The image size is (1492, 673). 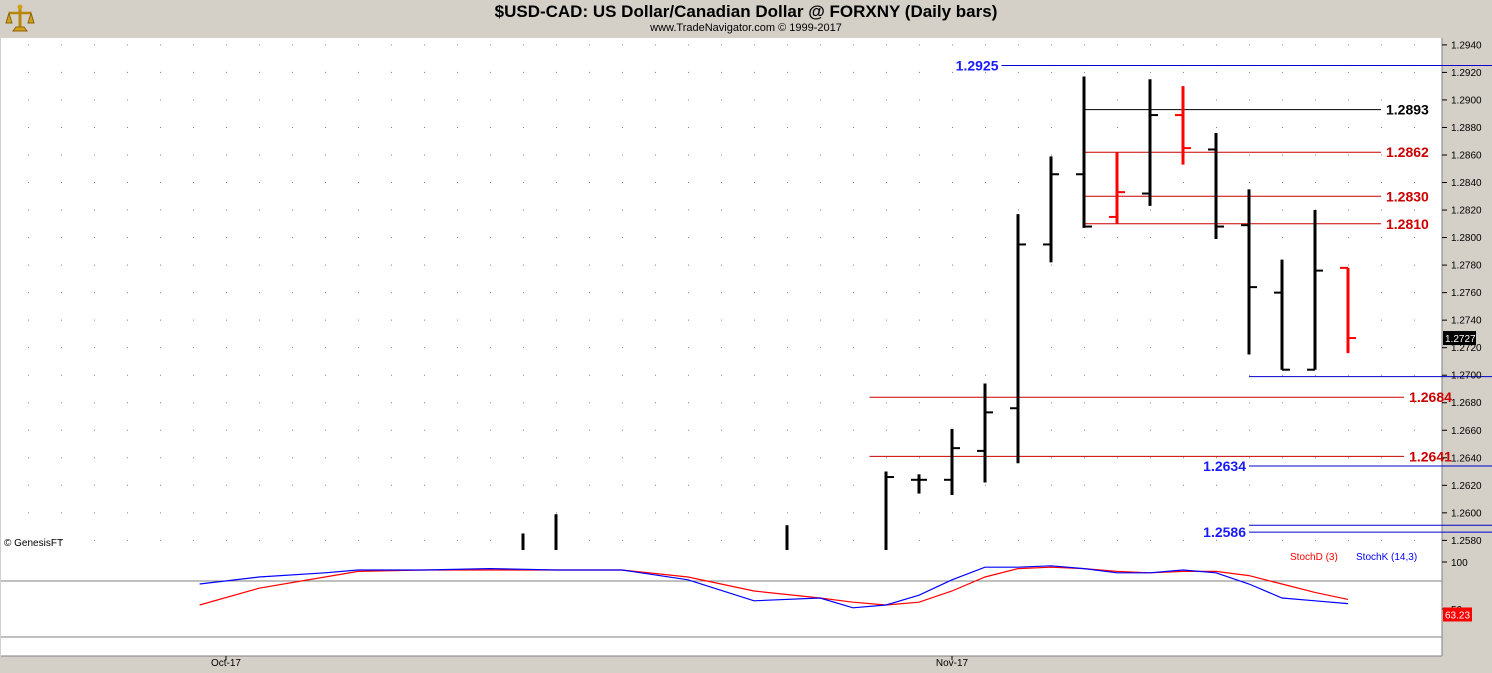 I want to click on price-tick-label: 1.2800, so click(x=1466, y=238).